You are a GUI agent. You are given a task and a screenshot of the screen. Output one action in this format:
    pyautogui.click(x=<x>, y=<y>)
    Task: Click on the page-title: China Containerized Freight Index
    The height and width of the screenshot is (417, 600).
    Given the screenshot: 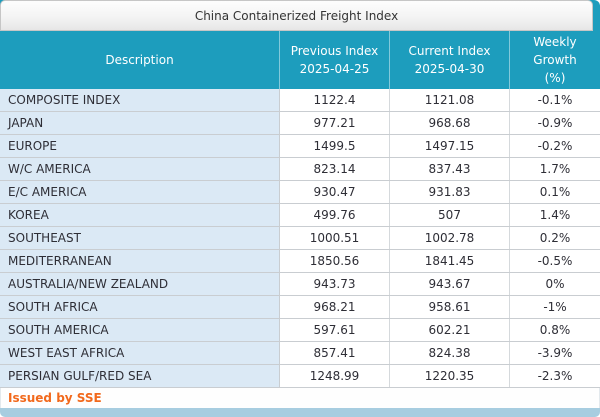 What is the action you would take?
    pyautogui.click(x=296, y=15)
    